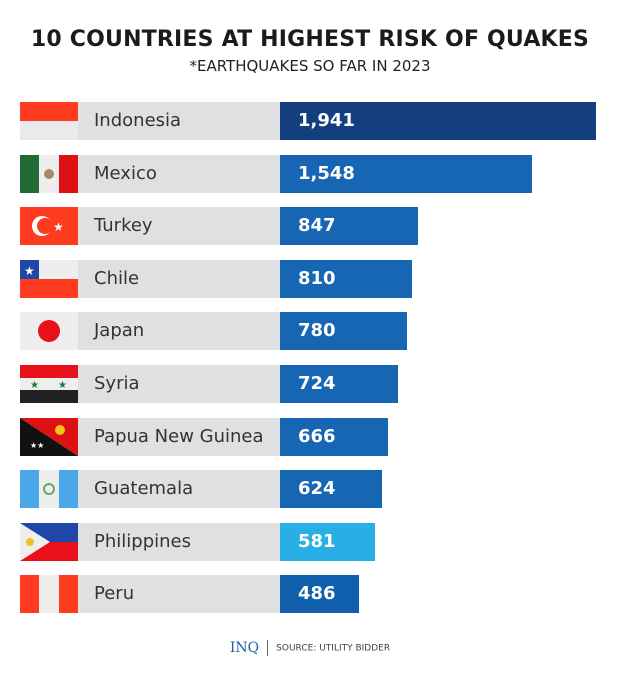 This screenshot has height=681, width=620. What do you see at coordinates (49, 331) in the screenshot?
I see `japan-flag` at bounding box center [49, 331].